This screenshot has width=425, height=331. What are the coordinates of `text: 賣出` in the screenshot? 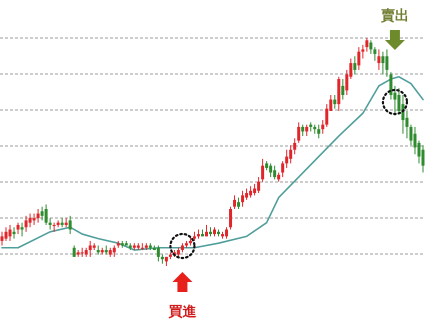 It's located at (394, 16).